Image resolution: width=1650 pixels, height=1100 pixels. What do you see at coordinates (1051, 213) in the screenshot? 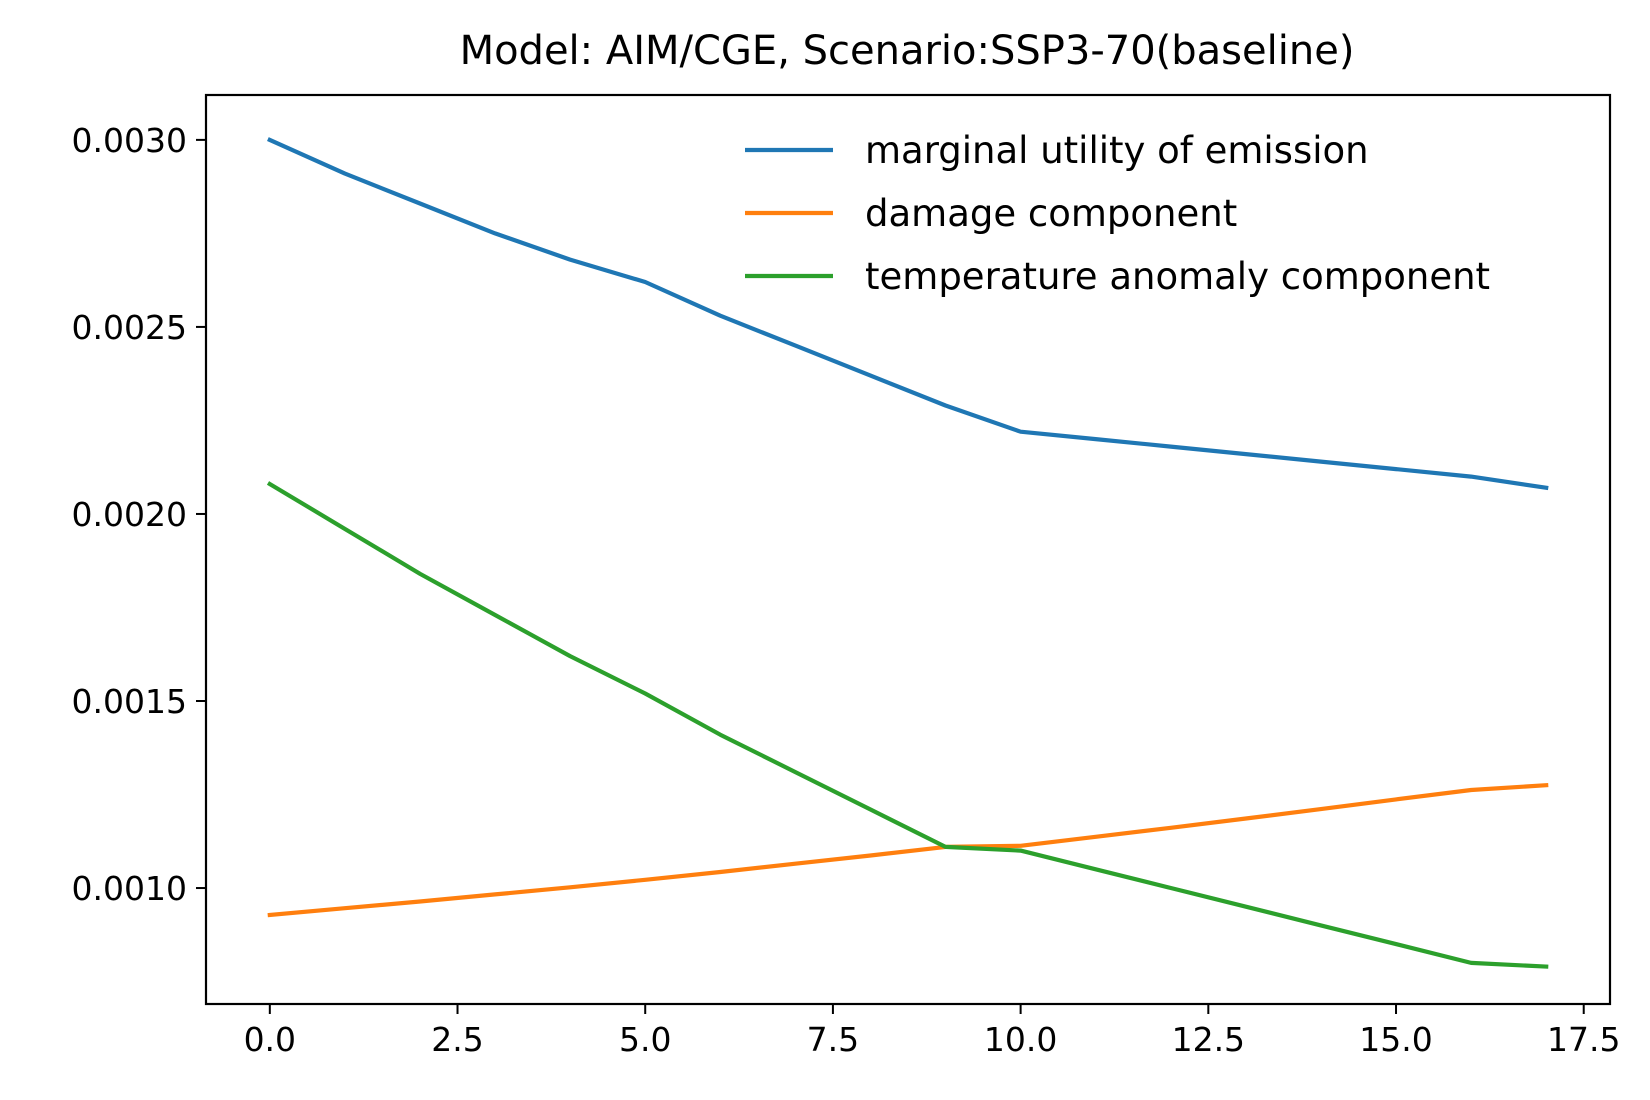
I see `legend-label-2: damage component` at bounding box center [1051, 213].